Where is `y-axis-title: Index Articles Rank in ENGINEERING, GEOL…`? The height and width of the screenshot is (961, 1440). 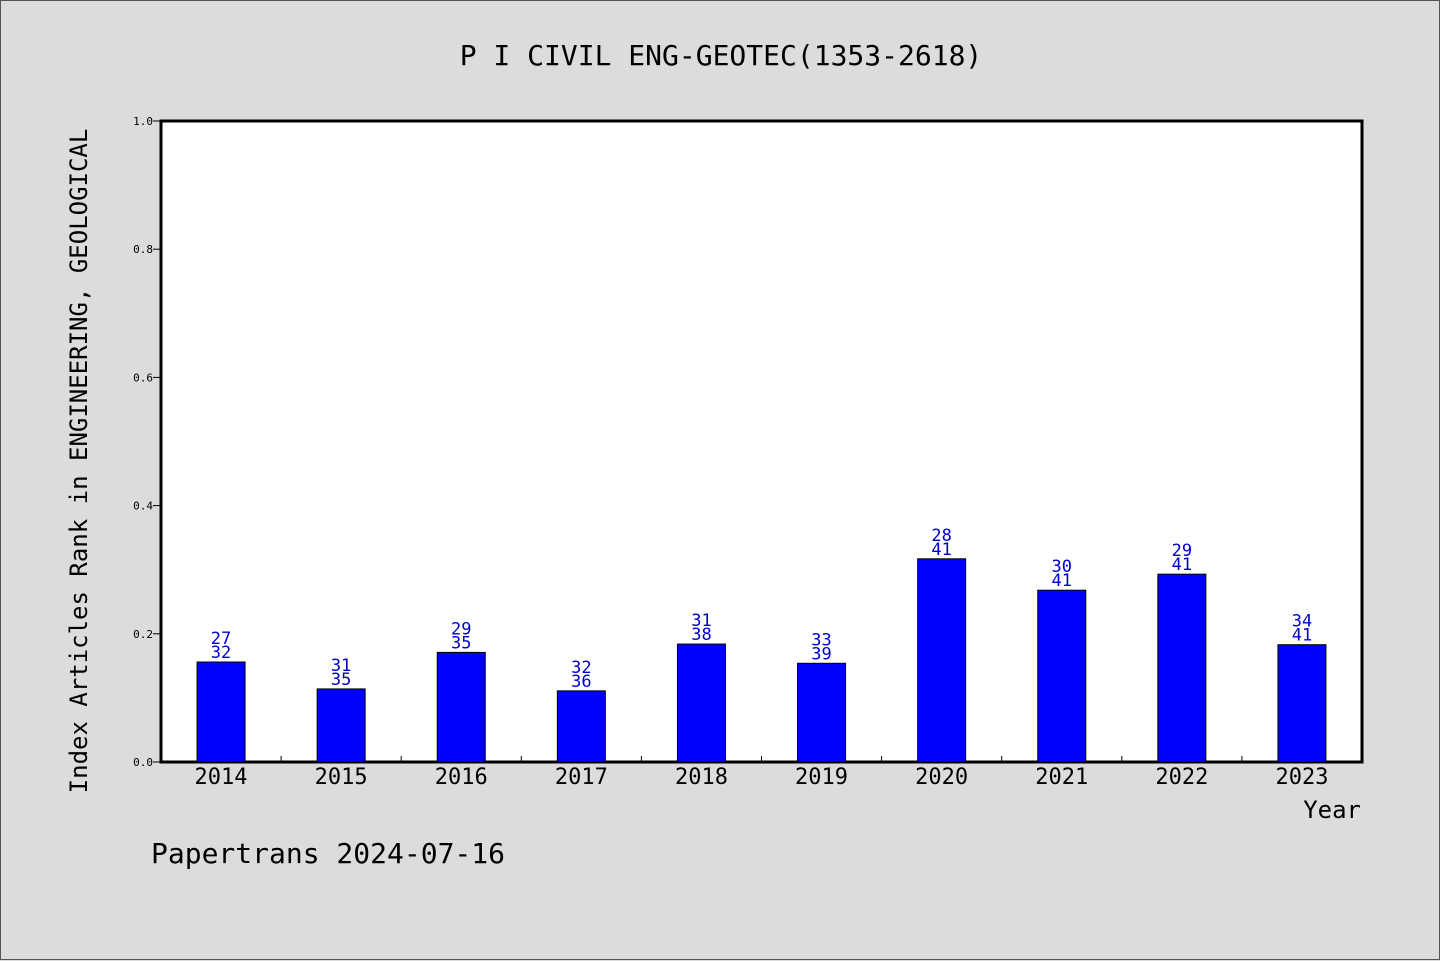
y-axis-title: Index Articles Rank in ENGINEERING, GEOL… is located at coordinates (79, 461).